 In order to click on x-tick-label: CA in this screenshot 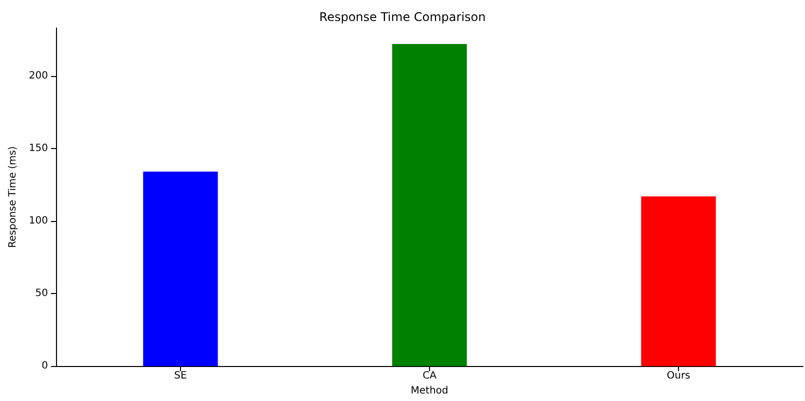, I will do `click(429, 376)`.